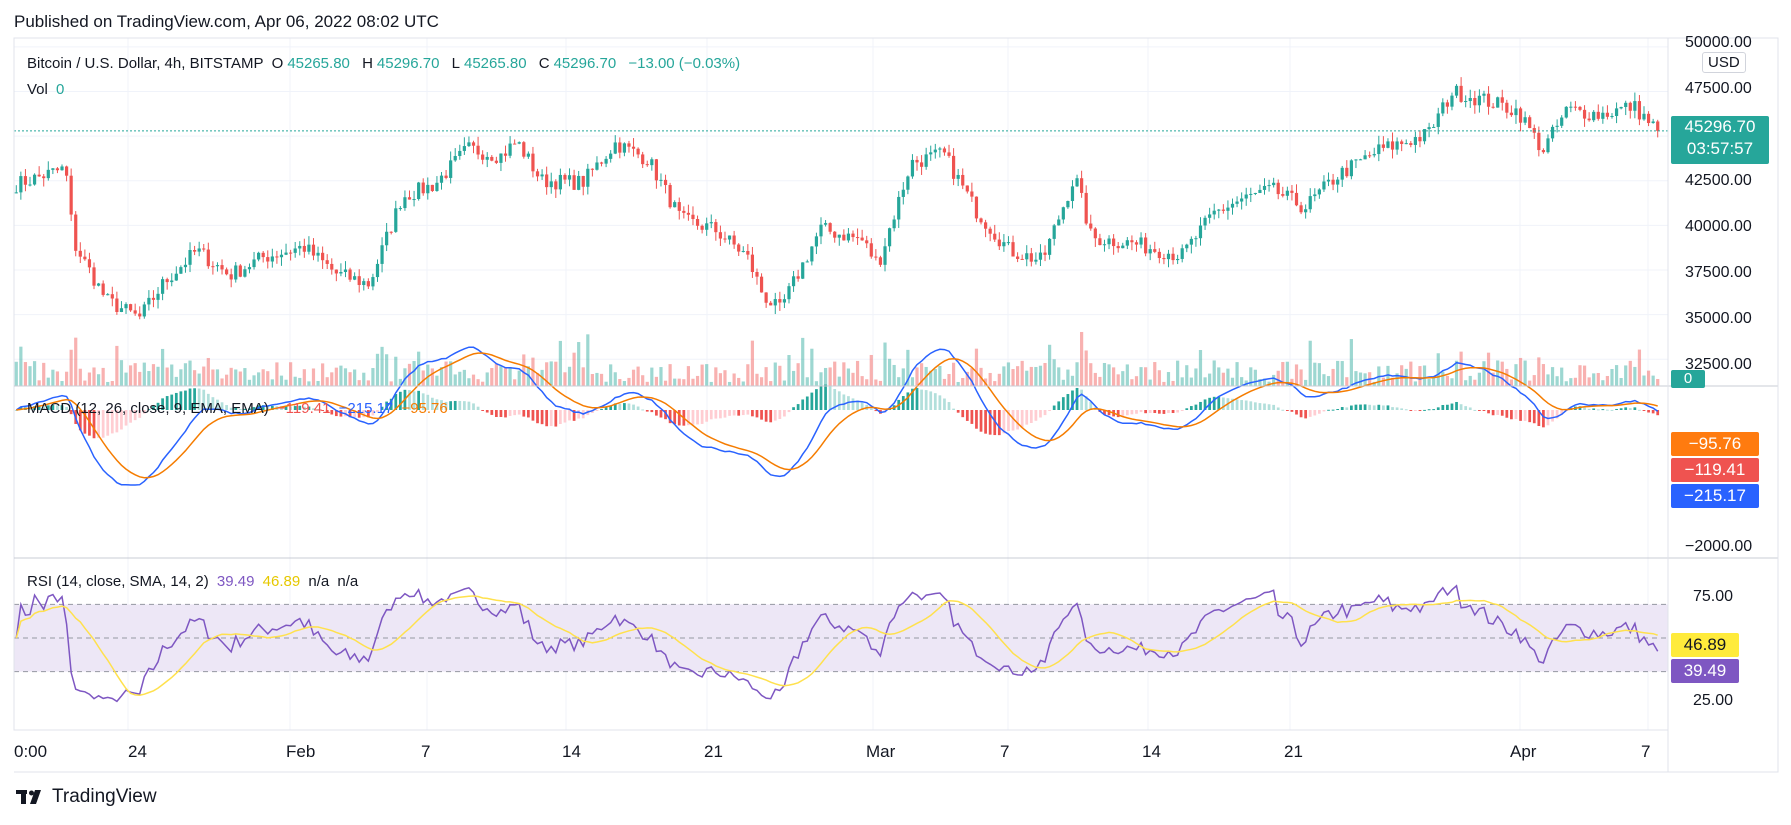 The width and height of the screenshot is (1791, 825). What do you see at coordinates (455, 63) in the screenshot?
I see `low-label: L` at bounding box center [455, 63].